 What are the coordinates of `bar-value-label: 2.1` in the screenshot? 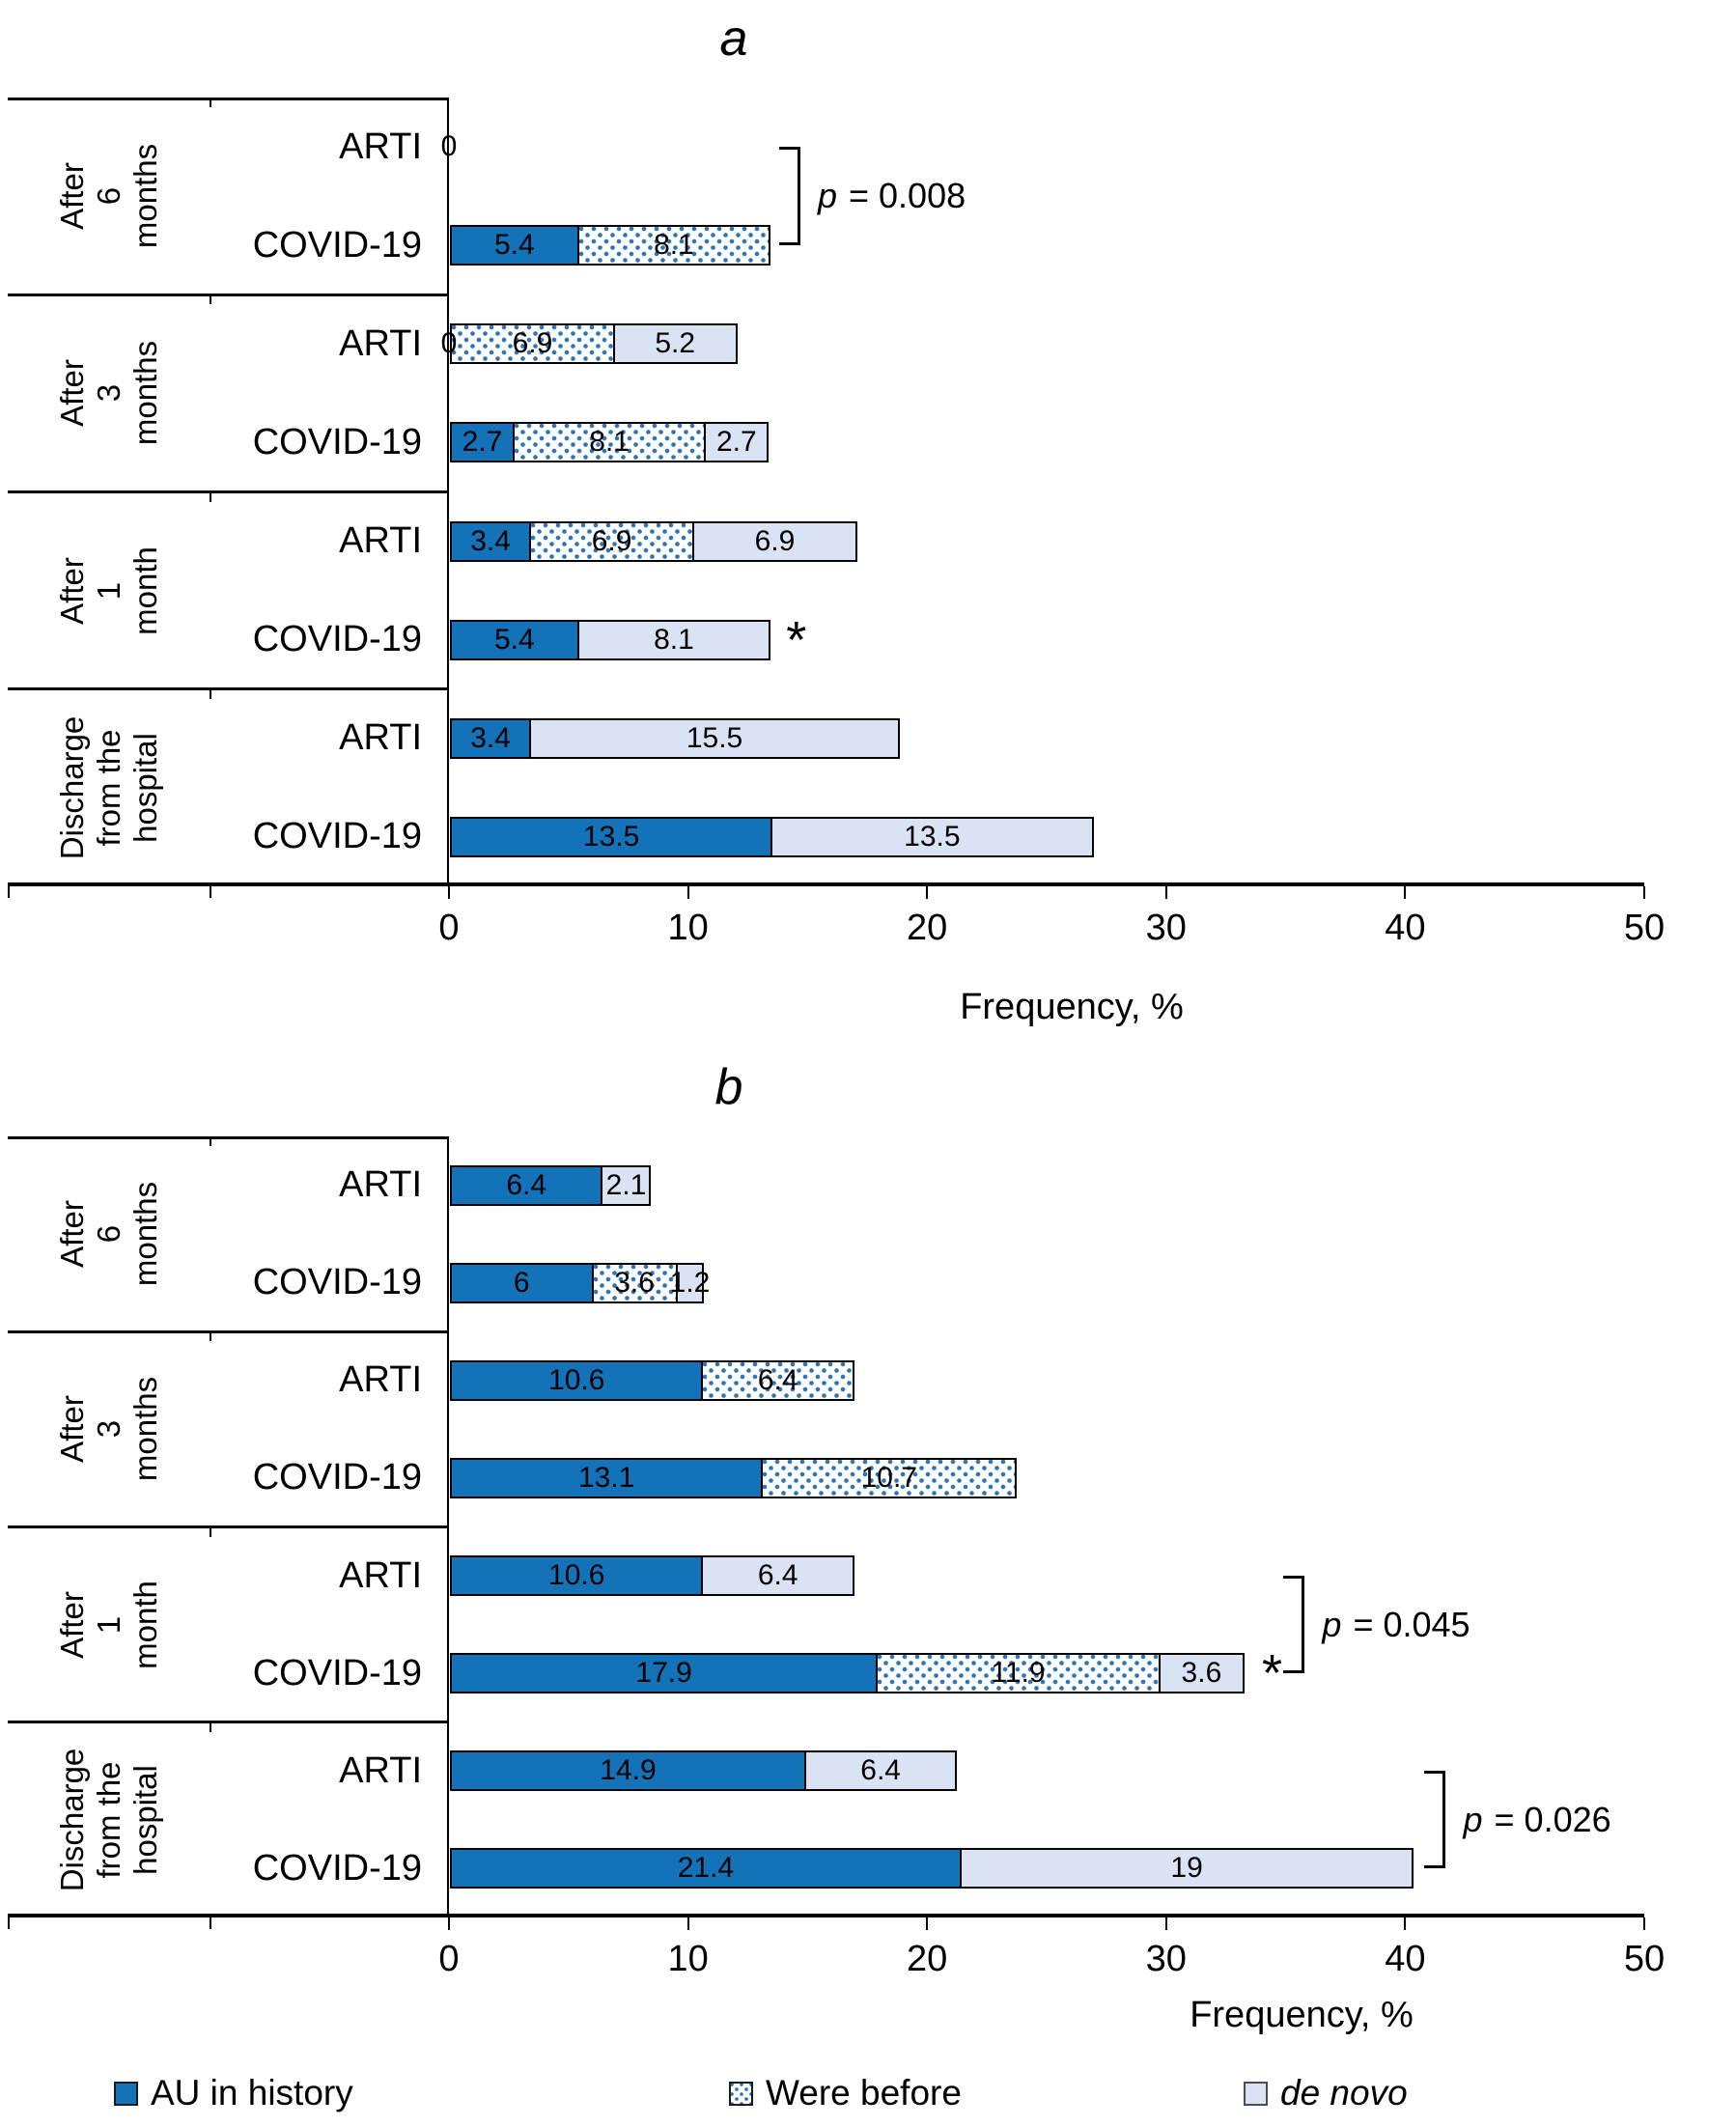 It's located at (626, 1184).